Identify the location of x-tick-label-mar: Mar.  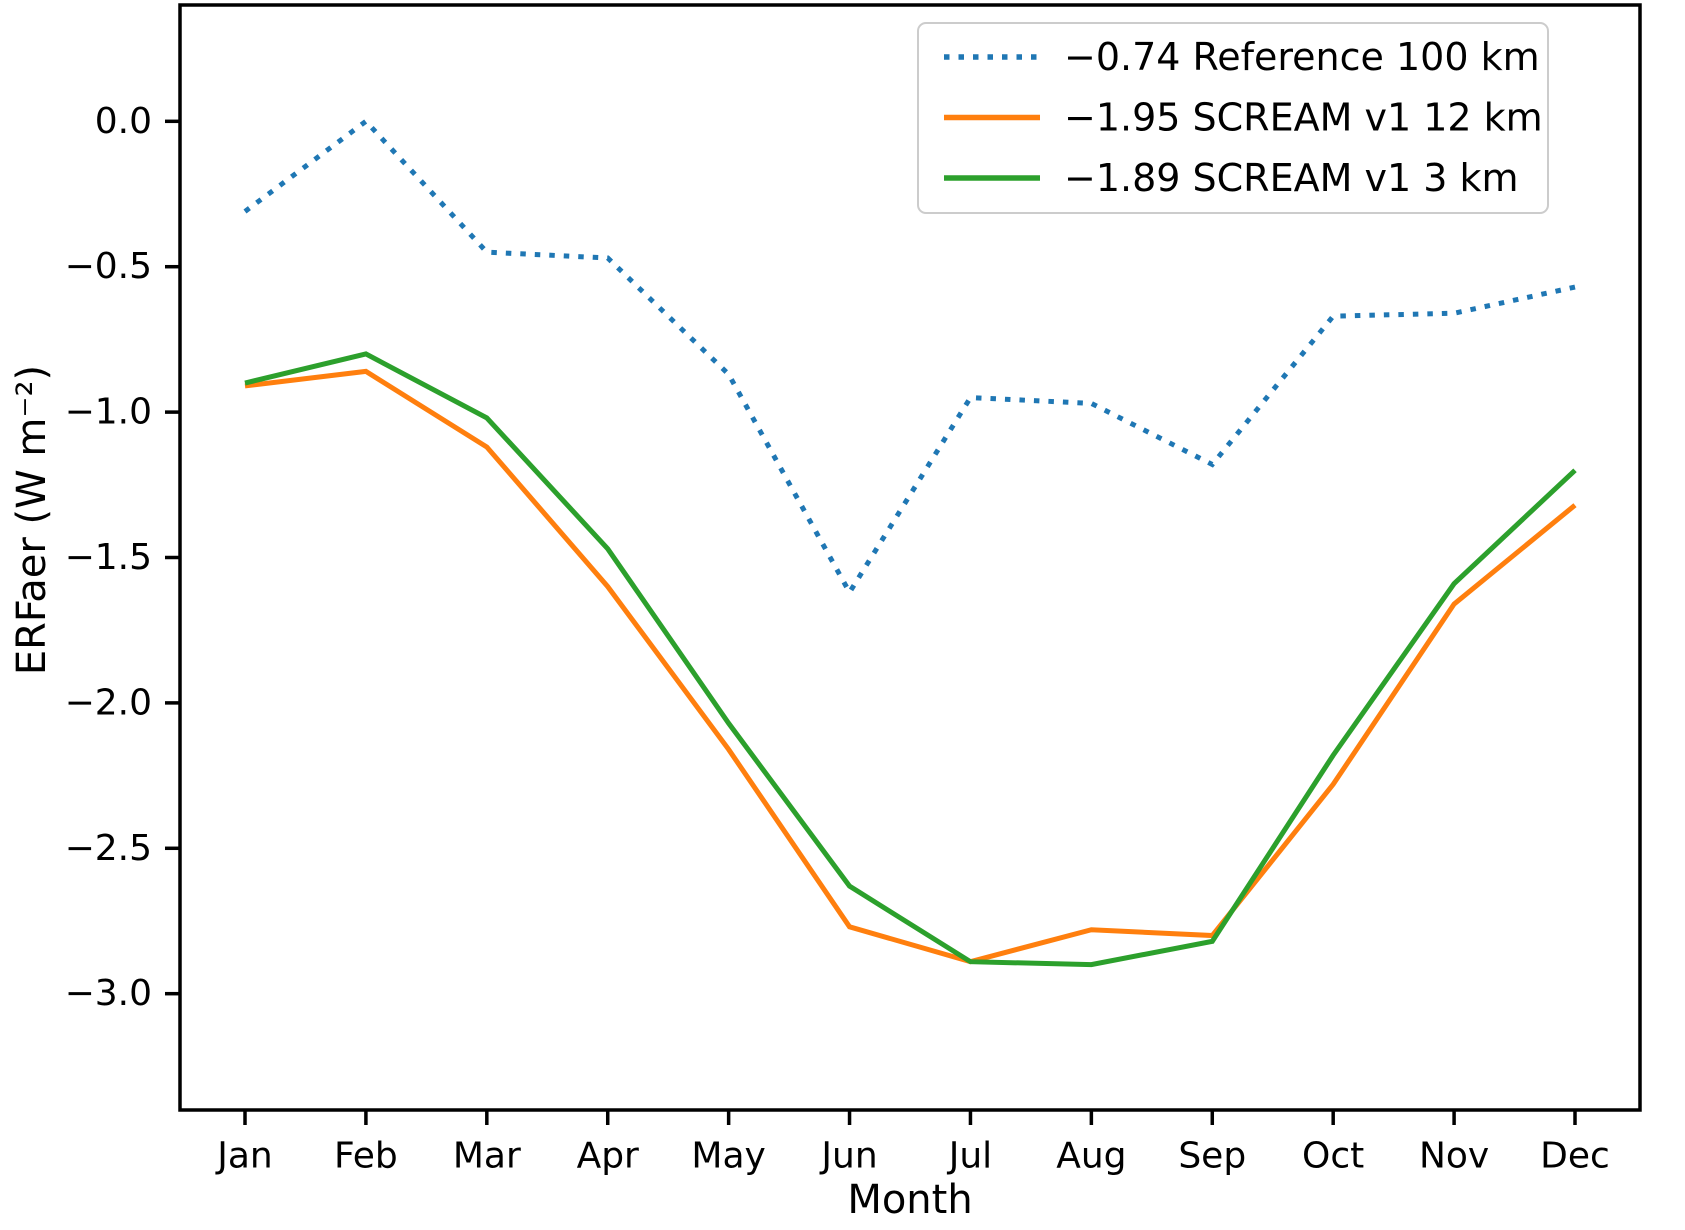
(487, 1156).